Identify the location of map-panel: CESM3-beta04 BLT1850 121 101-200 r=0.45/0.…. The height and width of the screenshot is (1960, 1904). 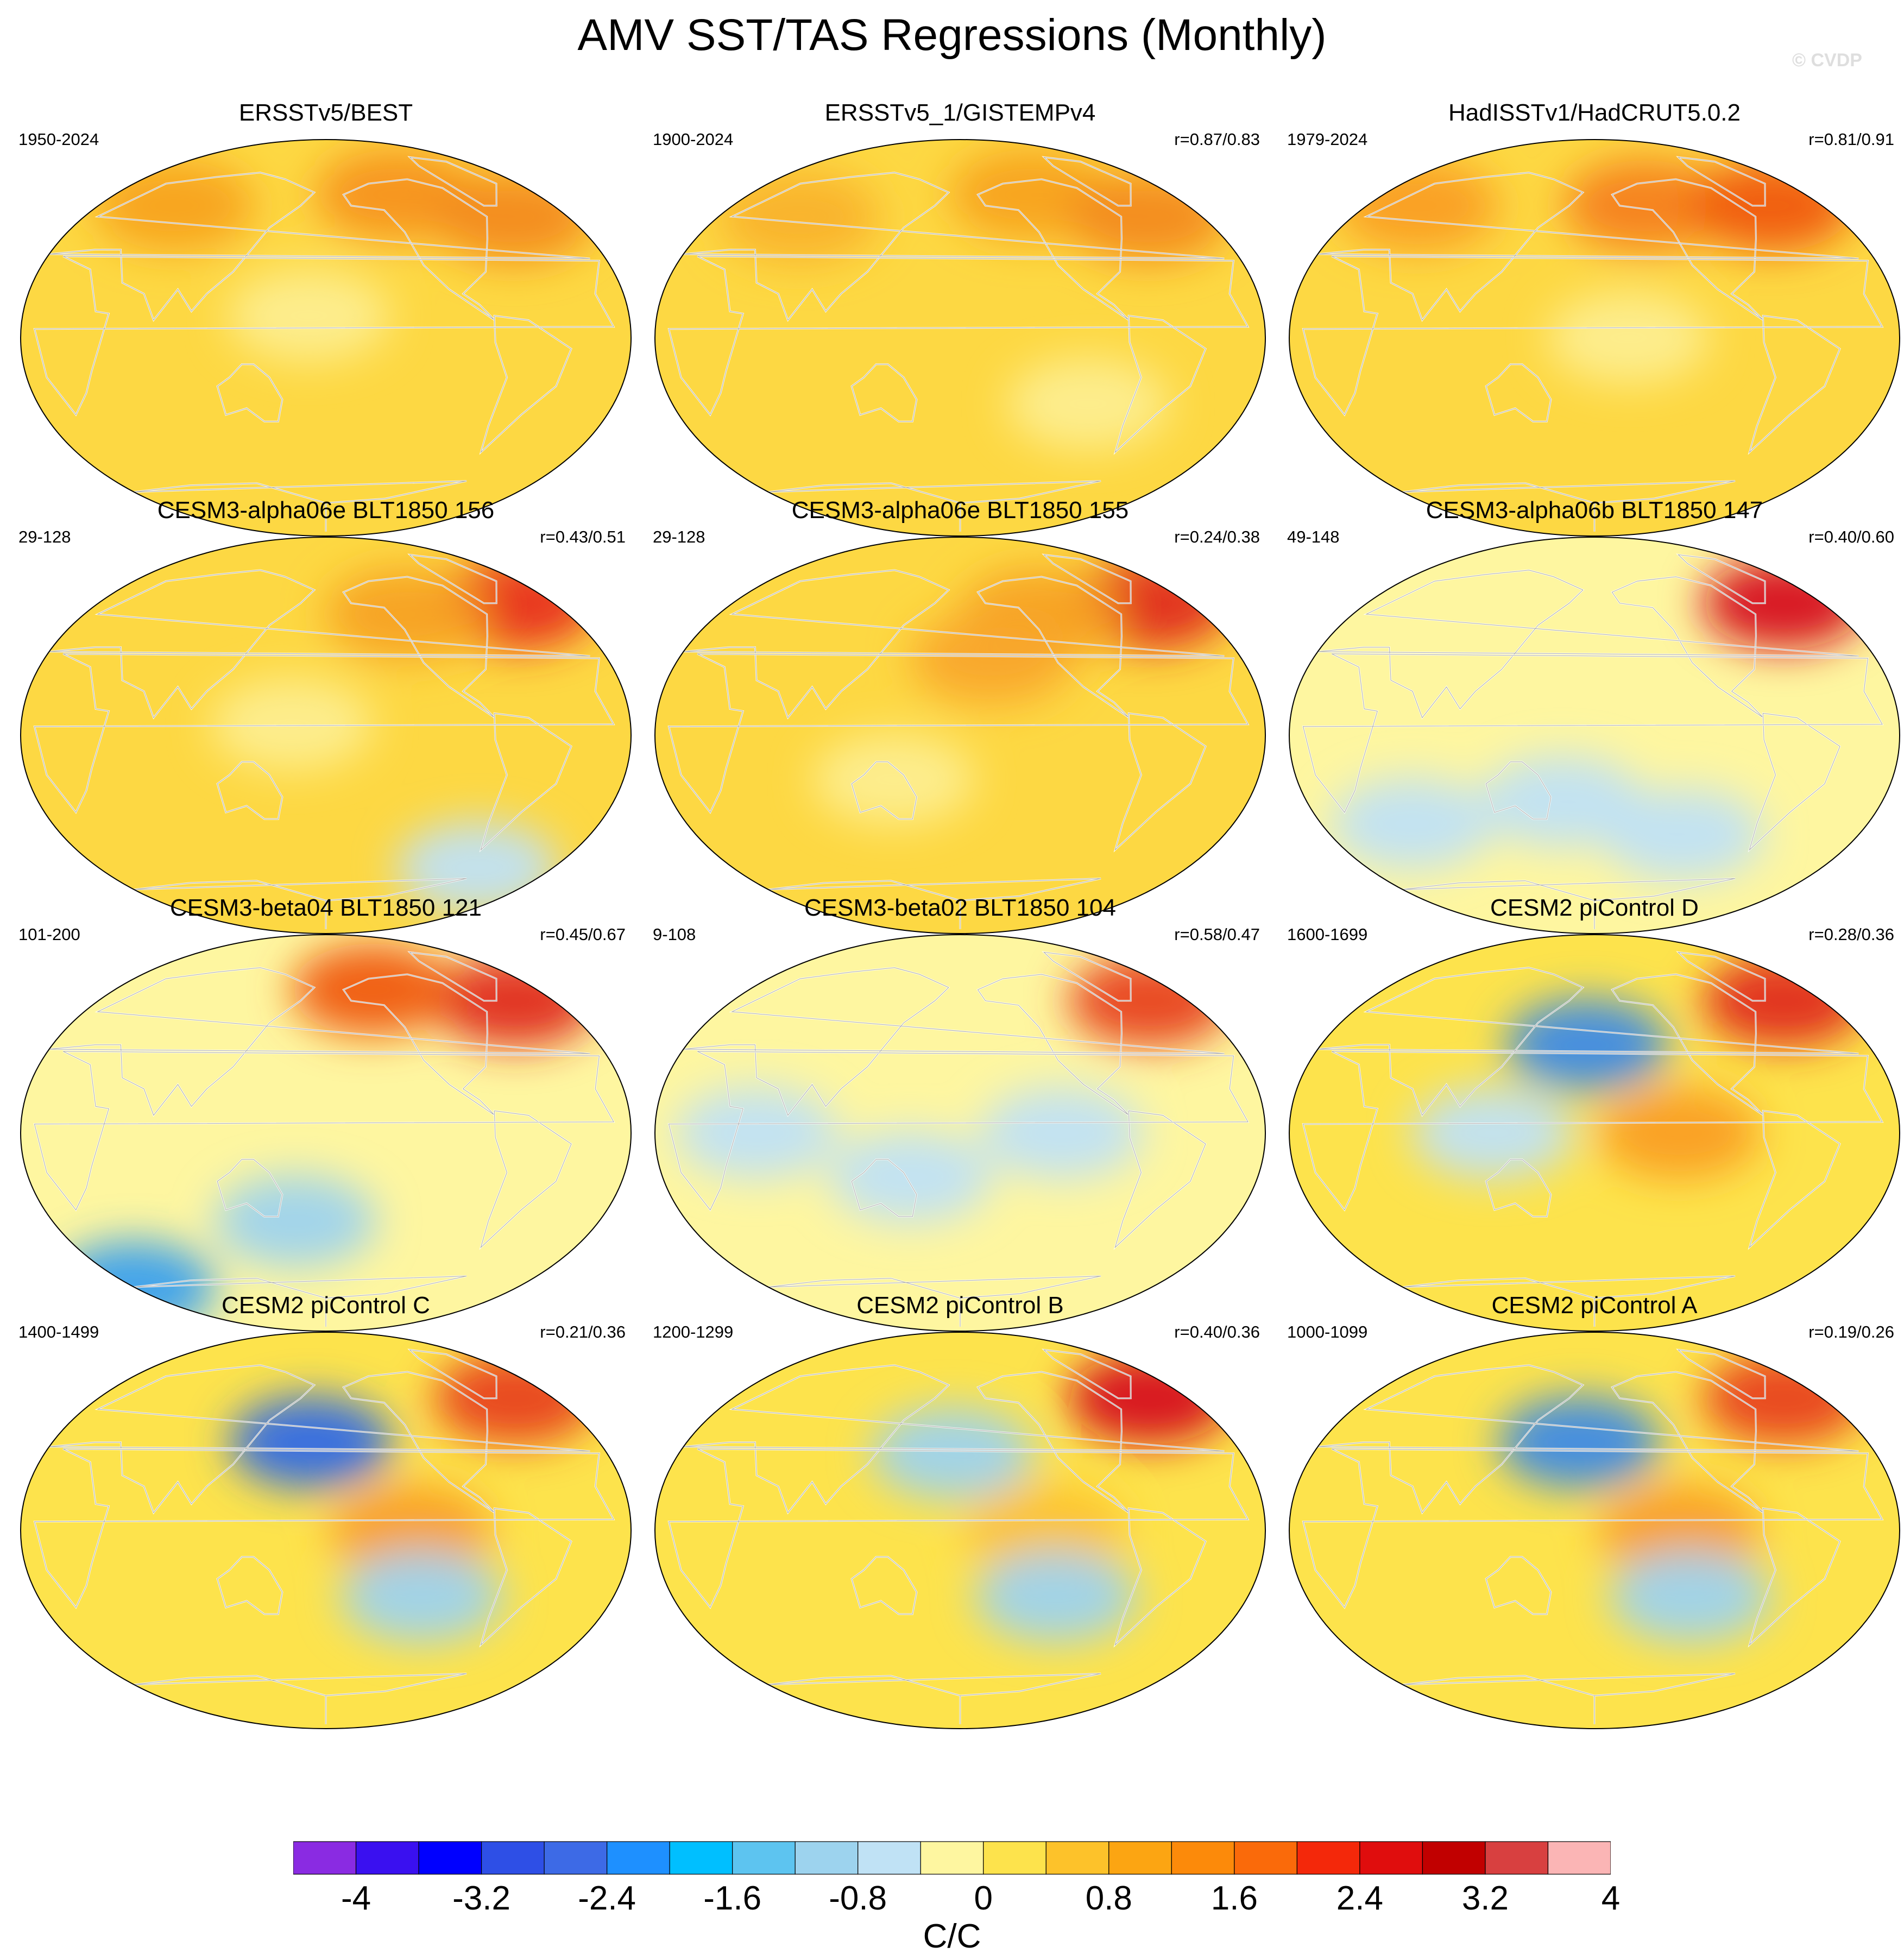
(326, 1118).